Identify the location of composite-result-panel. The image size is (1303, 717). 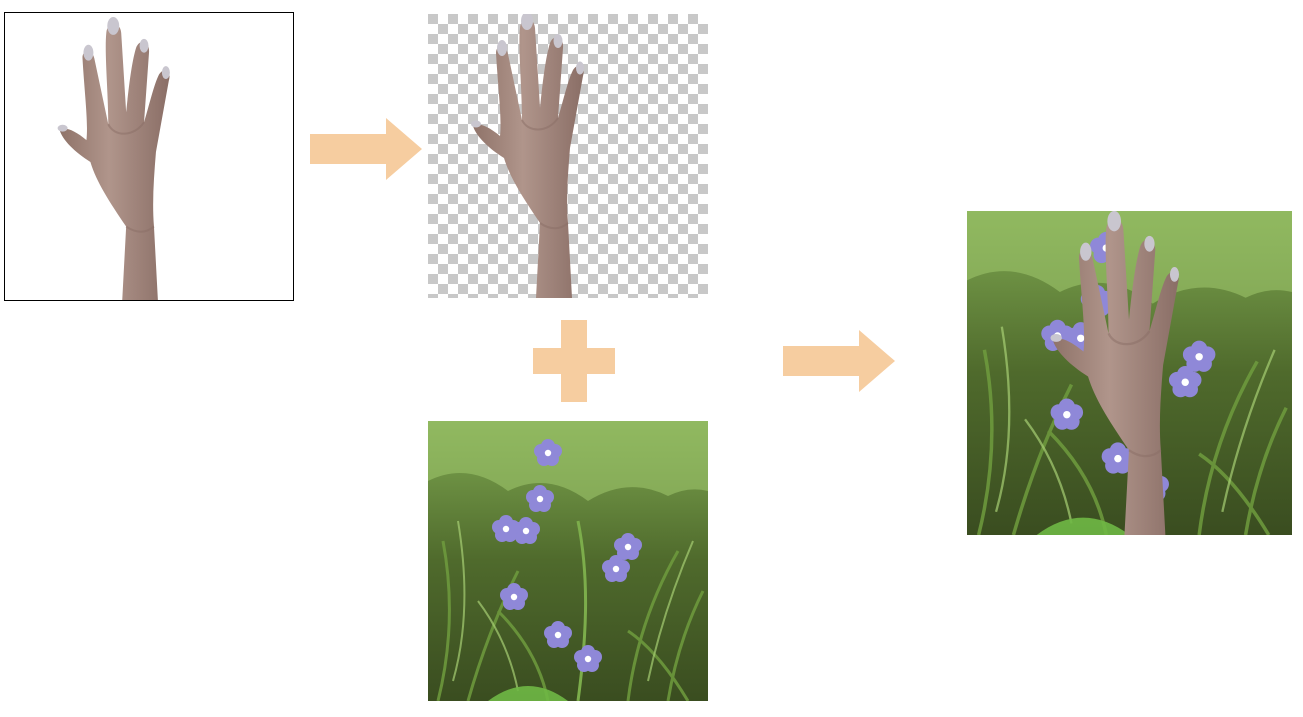
(1129, 373).